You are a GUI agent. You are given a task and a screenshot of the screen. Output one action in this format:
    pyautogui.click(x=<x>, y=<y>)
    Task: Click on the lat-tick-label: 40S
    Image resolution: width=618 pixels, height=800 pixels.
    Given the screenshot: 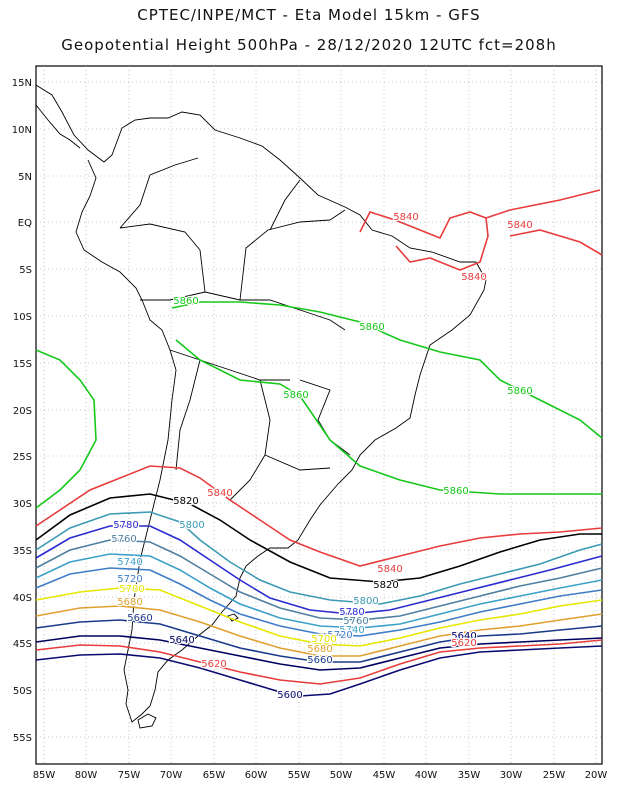 What is the action you would take?
    pyautogui.click(x=22, y=598)
    